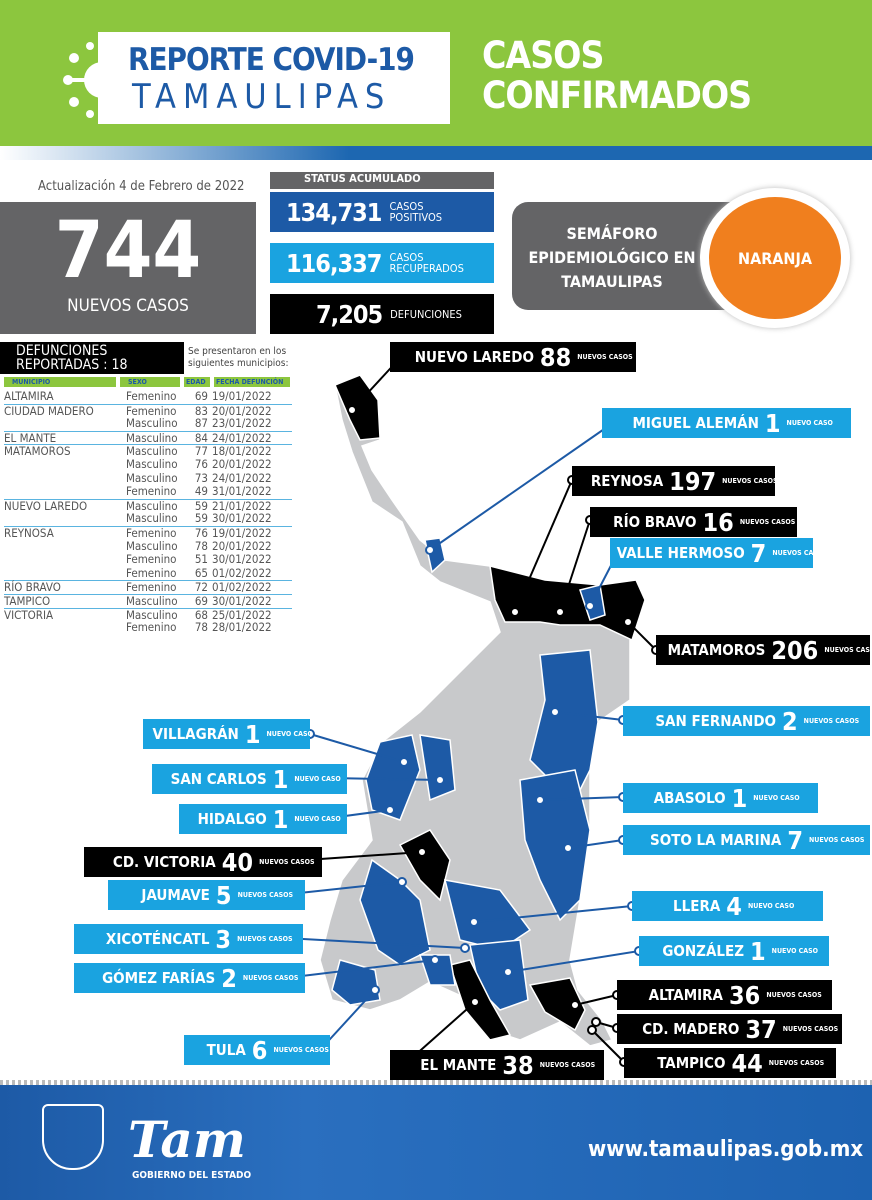 The height and width of the screenshot is (1200, 872). What do you see at coordinates (655, 522) in the screenshot?
I see `municipality-name: RÍO BRAVO` at bounding box center [655, 522].